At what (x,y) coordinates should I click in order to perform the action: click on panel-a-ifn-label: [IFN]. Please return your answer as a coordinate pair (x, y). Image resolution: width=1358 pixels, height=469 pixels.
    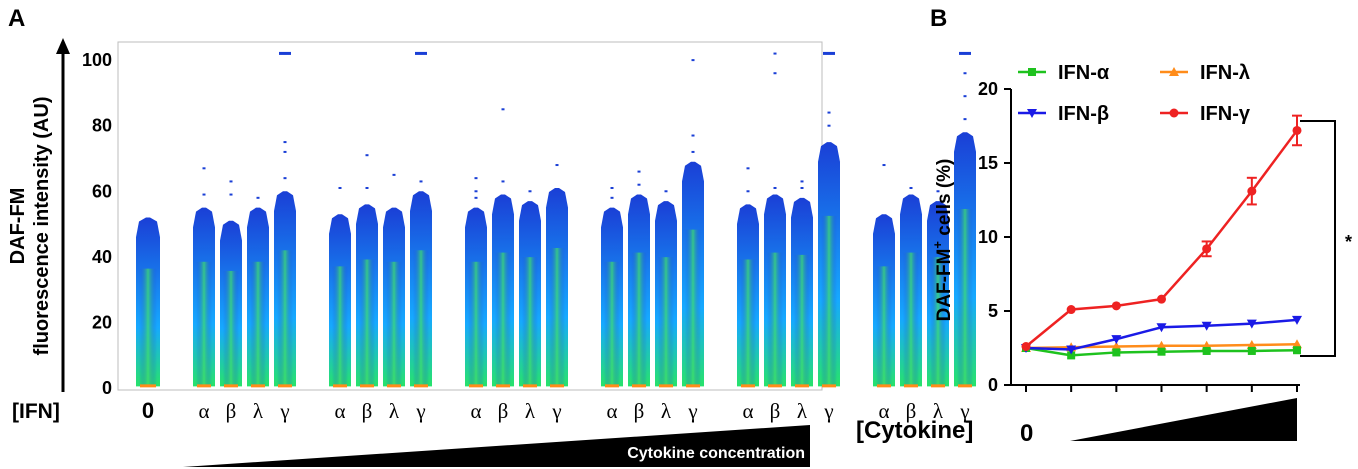
    Looking at the image, I should click on (36, 411).